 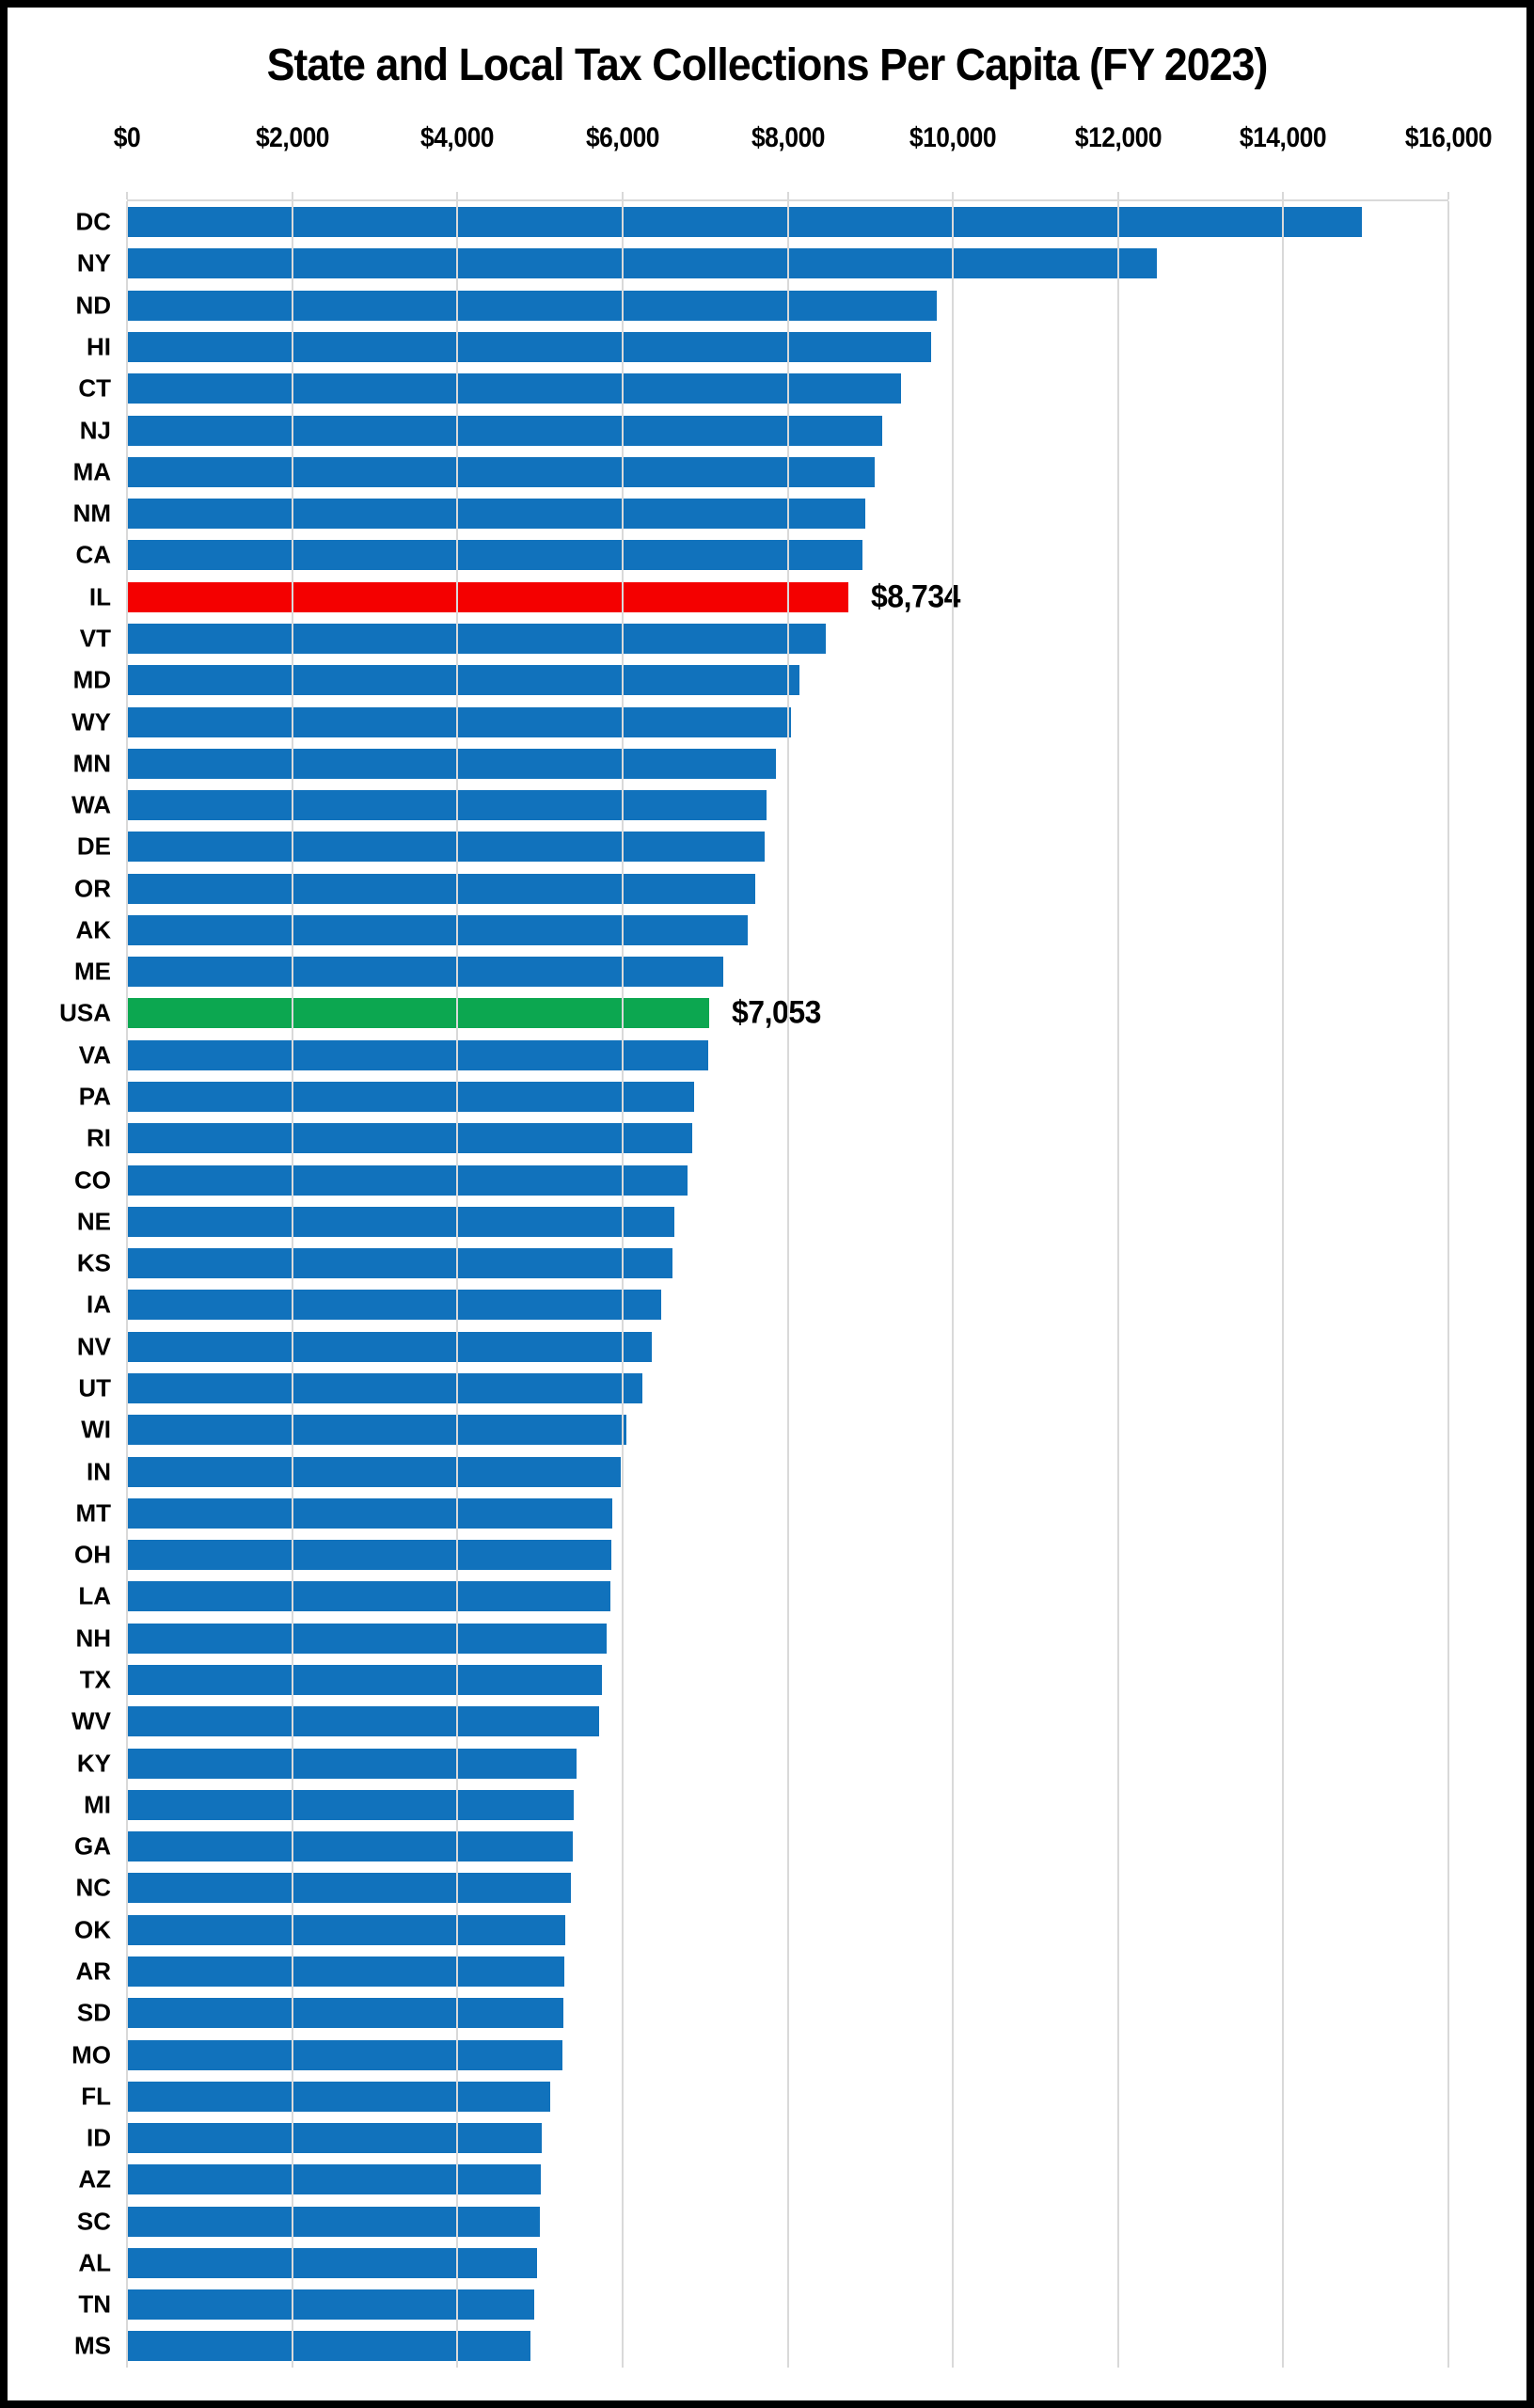 What do you see at coordinates (91, 722) in the screenshot?
I see `category-label: WY` at bounding box center [91, 722].